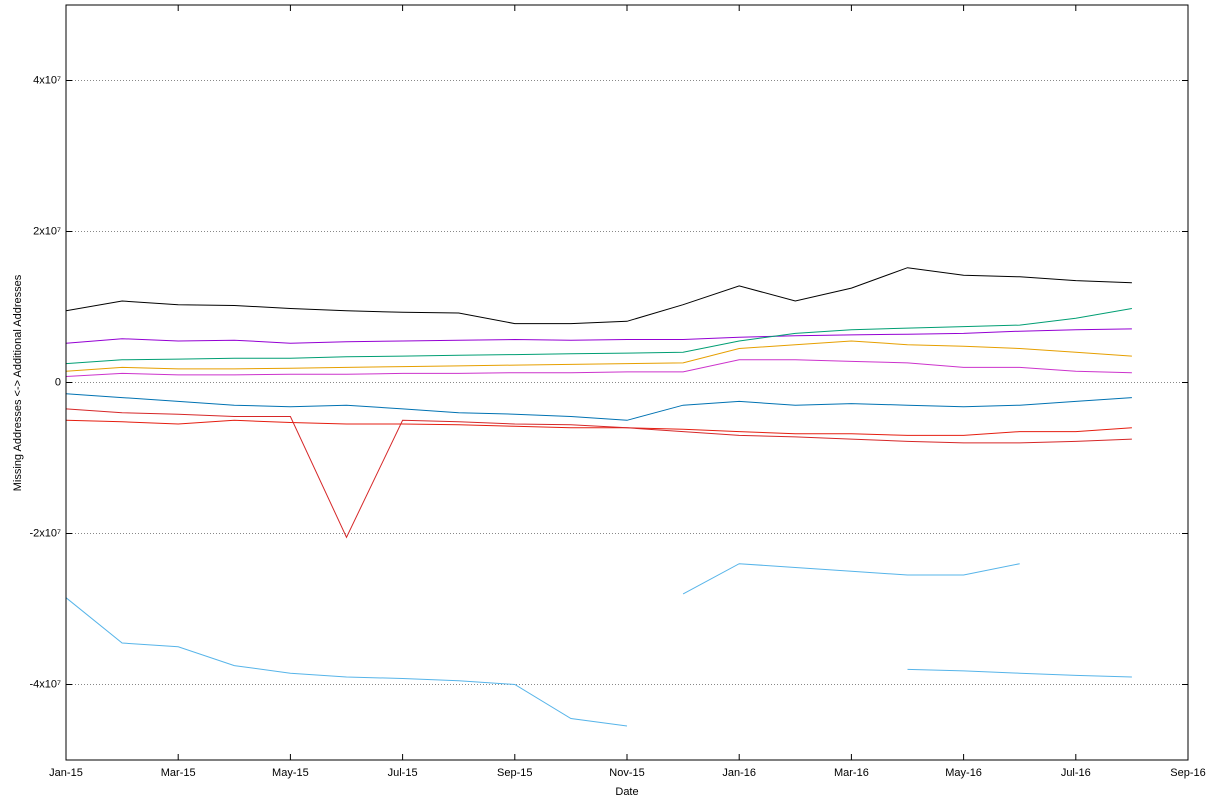 The image size is (1222, 799). What do you see at coordinates (46, 533) in the screenshot?
I see `y-tick-label: -2x10⁷` at bounding box center [46, 533].